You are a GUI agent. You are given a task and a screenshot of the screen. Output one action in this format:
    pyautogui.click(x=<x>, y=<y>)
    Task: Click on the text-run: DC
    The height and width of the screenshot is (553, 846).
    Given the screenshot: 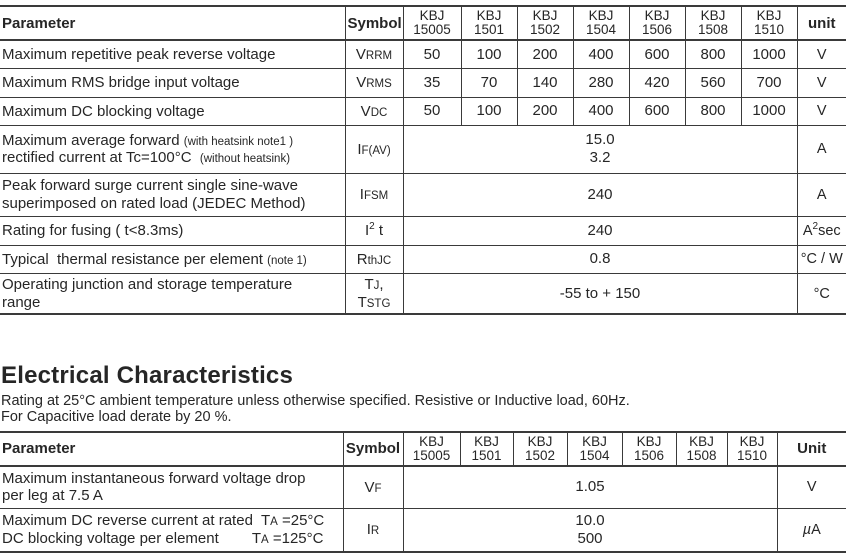 What is the action you would take?
    pyautogui.click(x=379, y=112)
    